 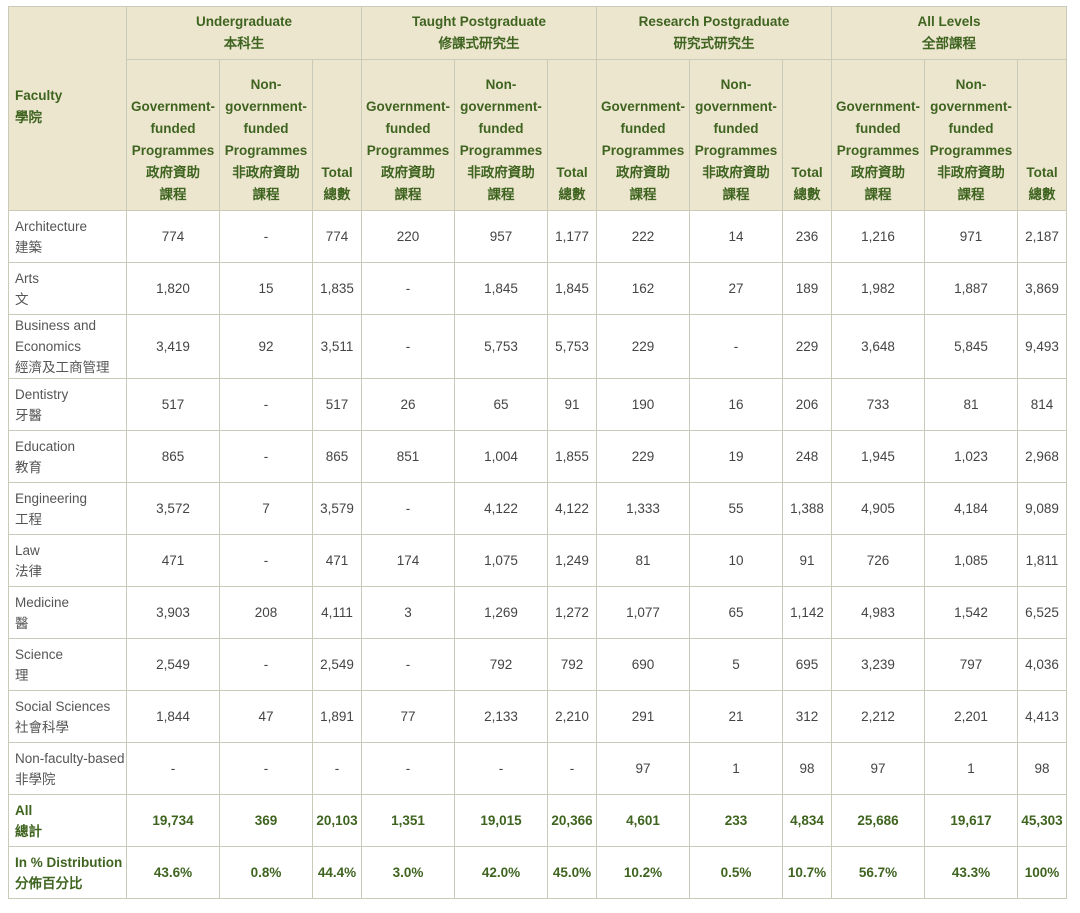 I want to click on value-cell: 77, so click(x=408, y=716).